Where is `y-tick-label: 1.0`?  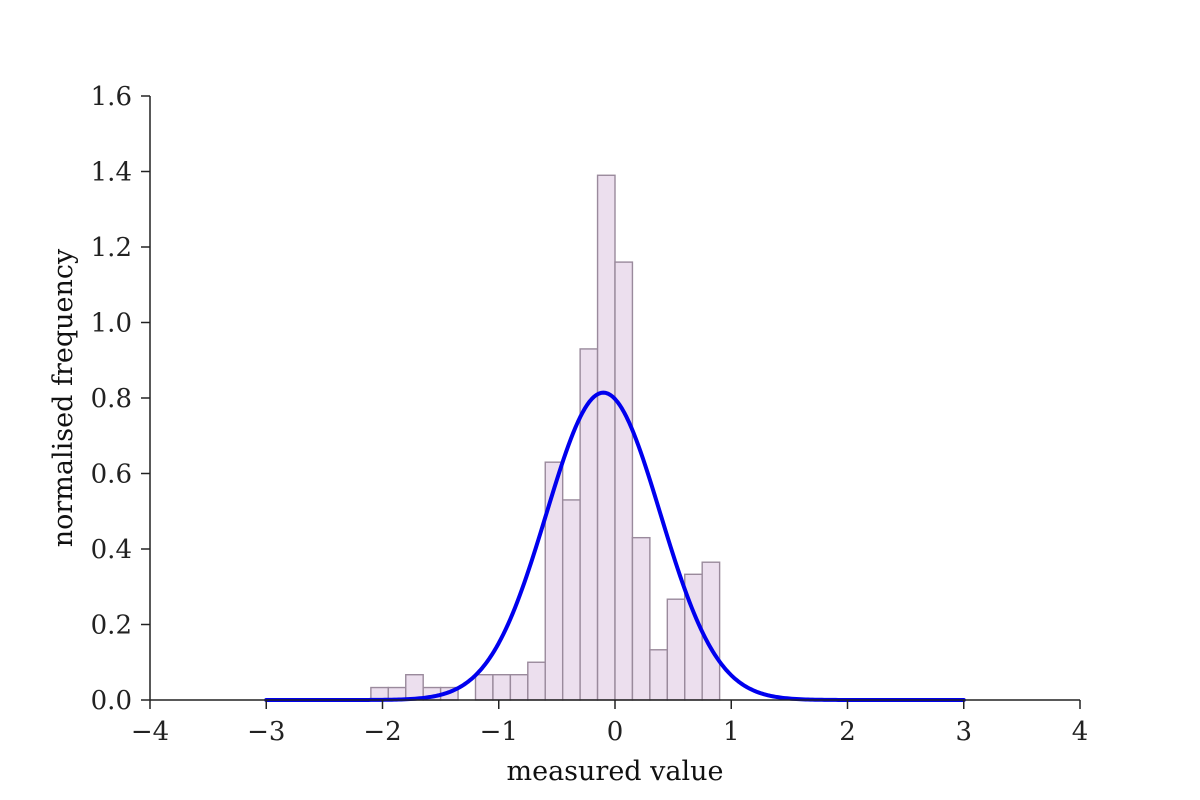
y-tick-label: 1.0 is located at coordinates (111, 324).